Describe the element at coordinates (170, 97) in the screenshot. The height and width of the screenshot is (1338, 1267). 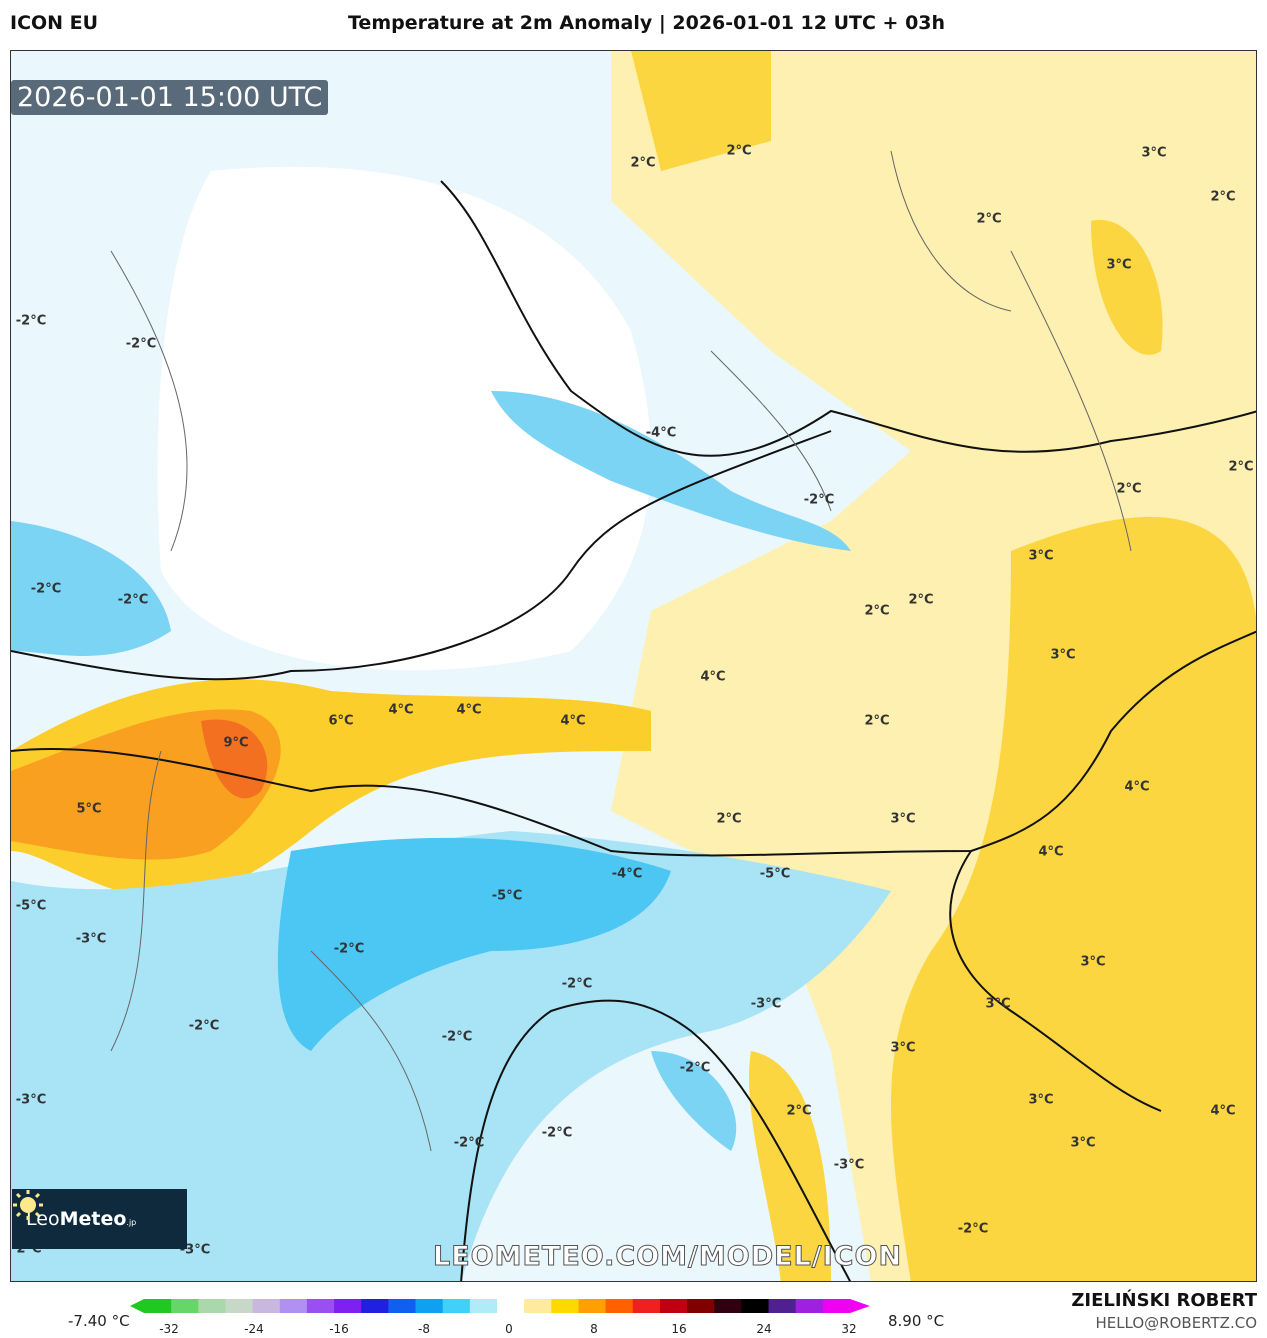
I see `valid-time-badge: 2026-01-01 15:00 UTC` at that location.